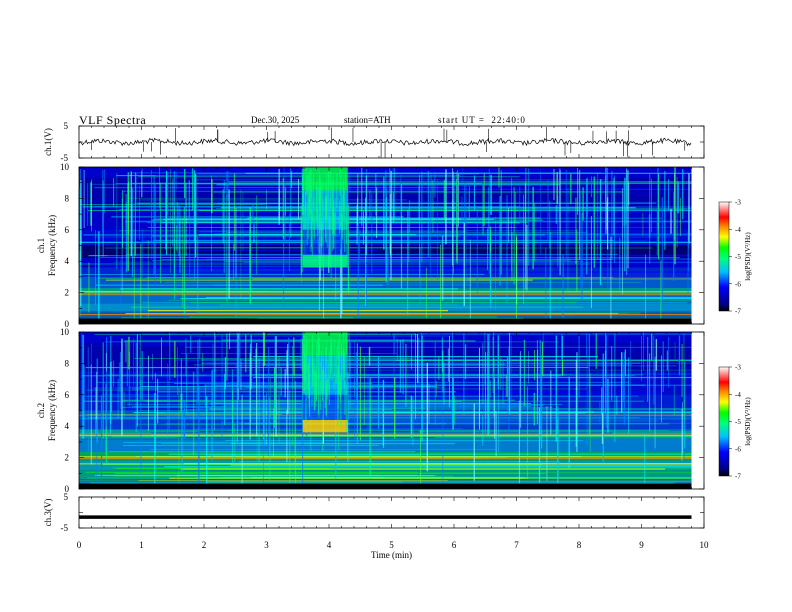 This screenshot has height=612, width=792. I want to click on ch2-spec-colorbar-tick-label: -3, so click(738, 368).